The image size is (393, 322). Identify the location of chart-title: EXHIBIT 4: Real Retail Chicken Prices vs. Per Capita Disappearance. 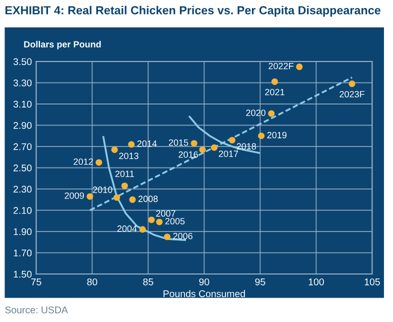
(192, 11).